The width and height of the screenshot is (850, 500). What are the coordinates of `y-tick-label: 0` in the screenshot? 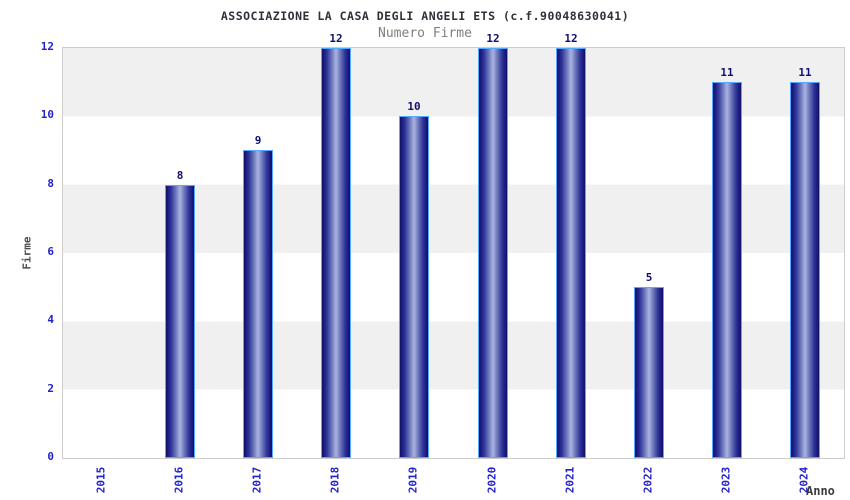 It's located at (50, 456).